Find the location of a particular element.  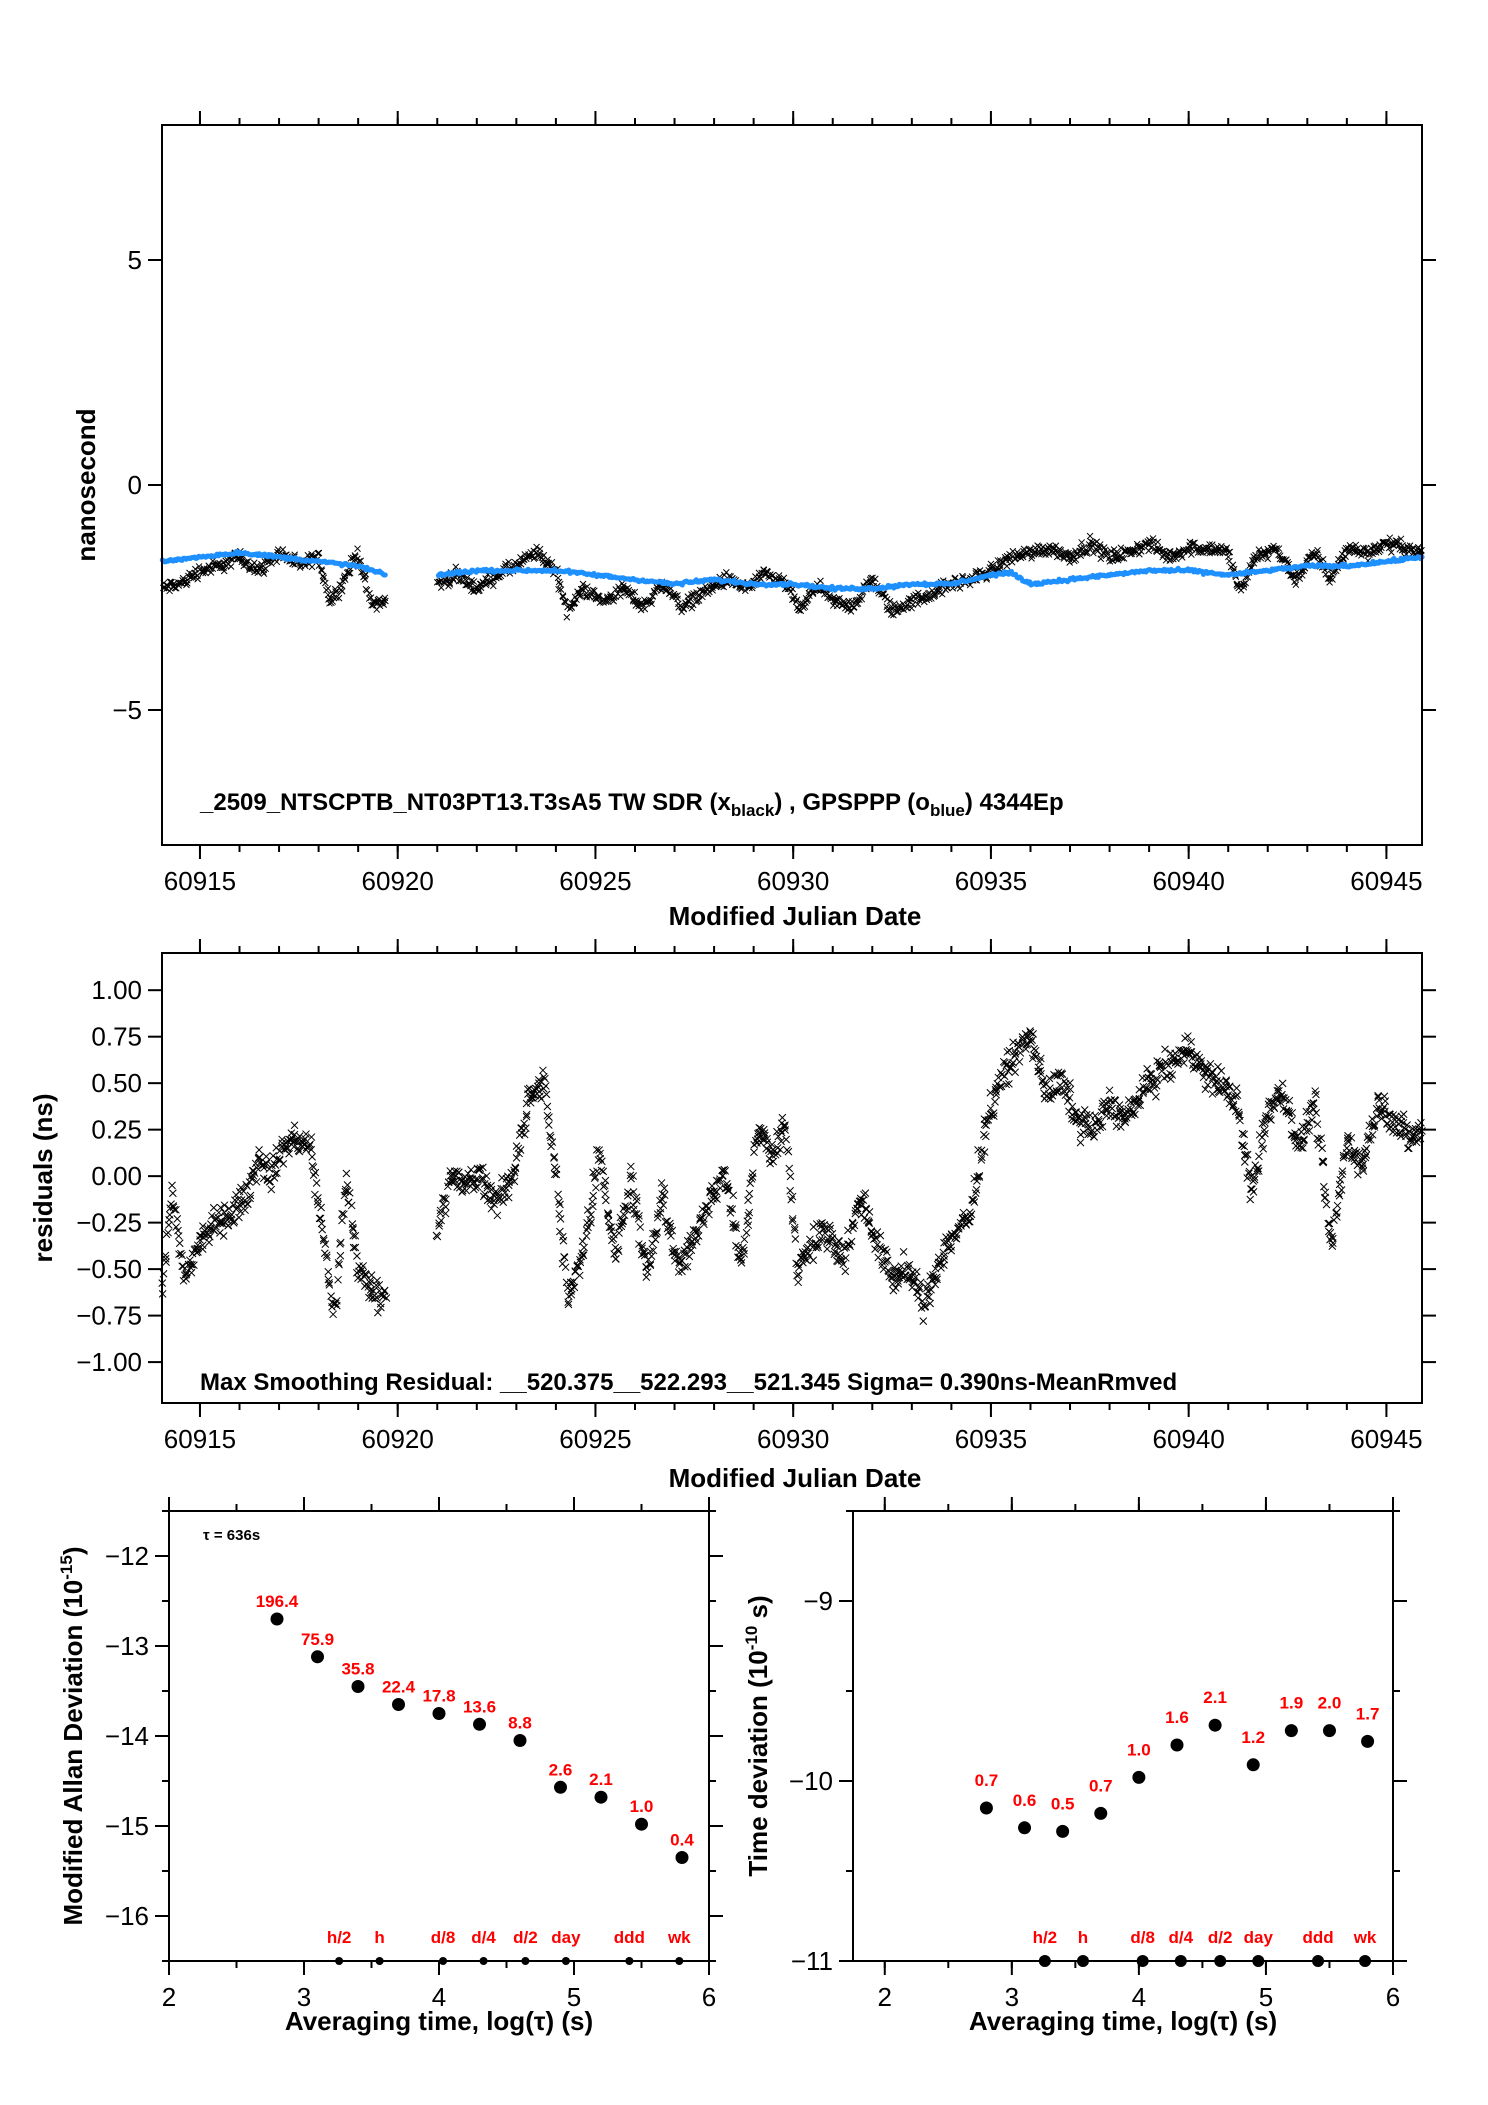

x-axis-title: Averaging time, log(τ) (s) is located at coordinates (439, 2021).